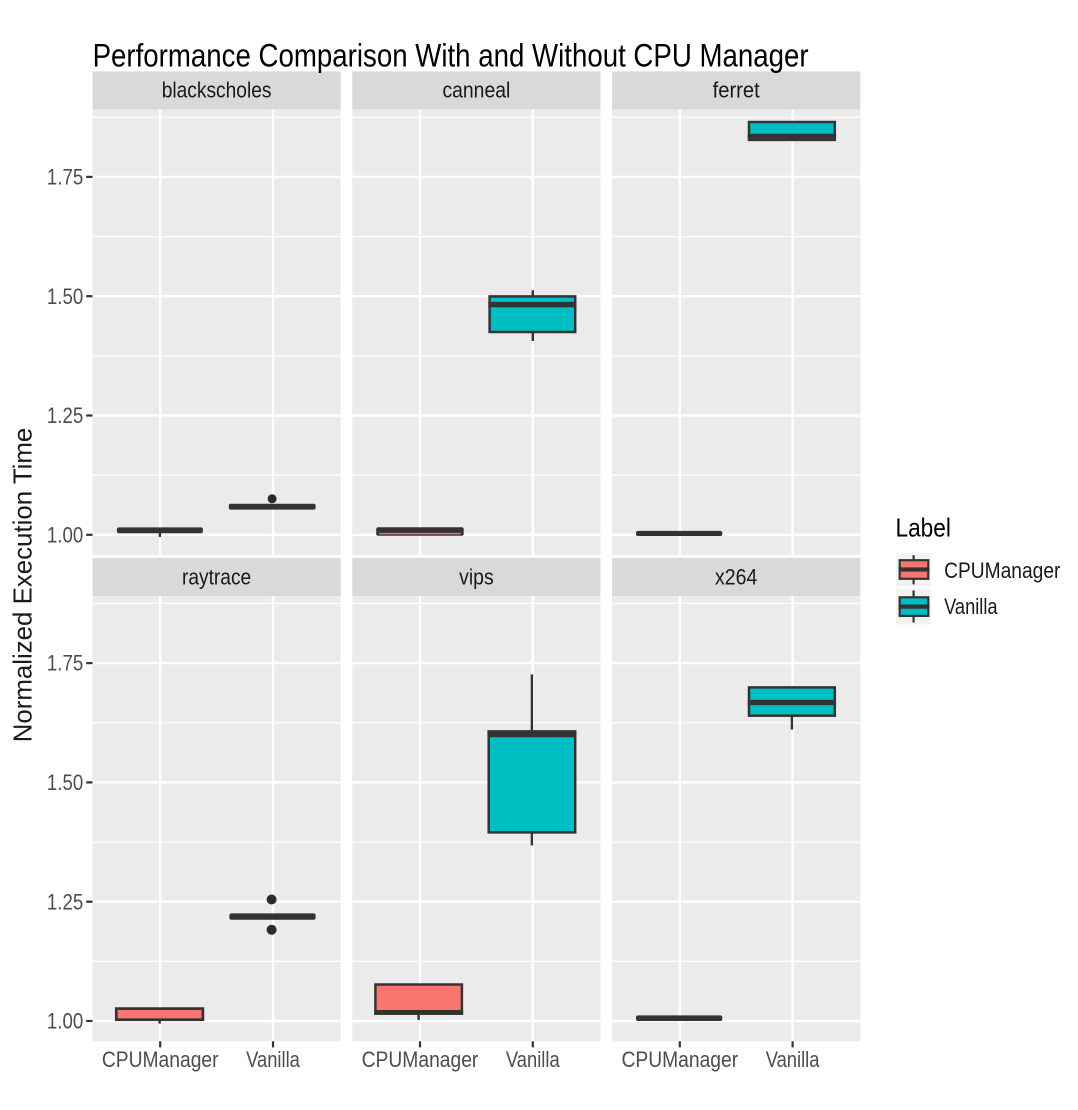 The height and width of the screenshot is (1110, 1078). I want to click on svg-text: raytrace, so click(216, 577).